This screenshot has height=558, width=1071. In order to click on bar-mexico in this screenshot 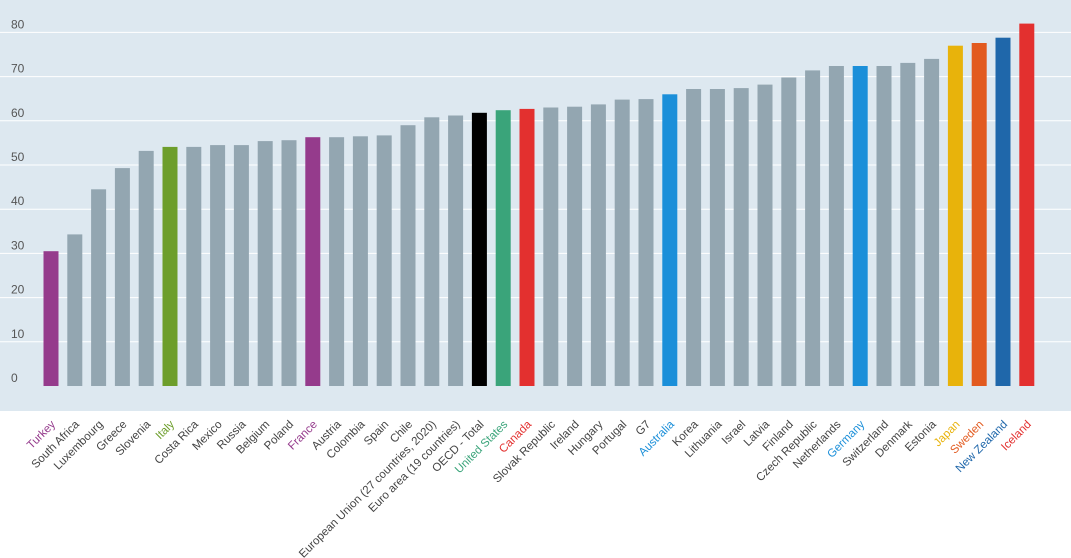, I will do `click(218, 265)`.